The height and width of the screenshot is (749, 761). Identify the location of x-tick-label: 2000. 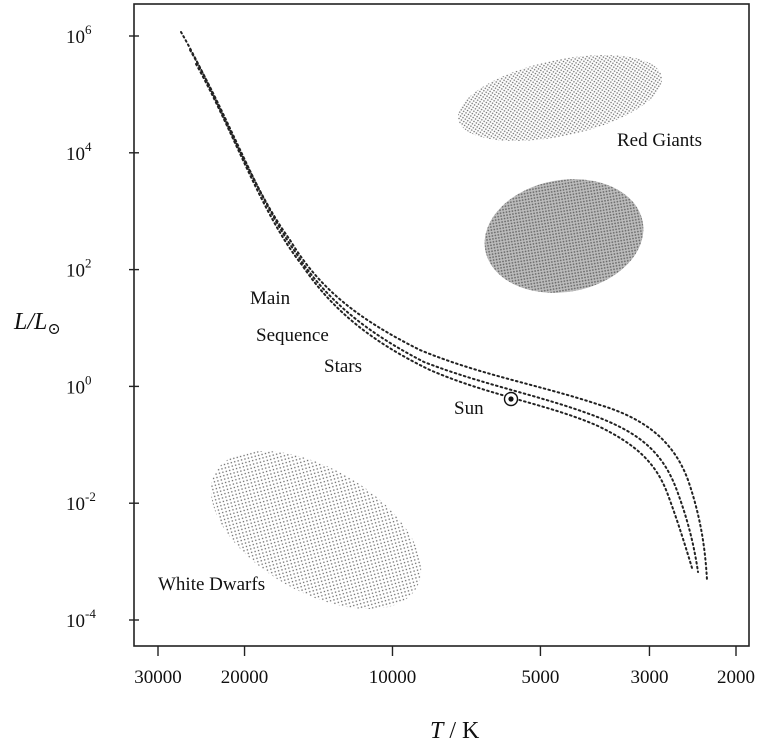
(736, 677).